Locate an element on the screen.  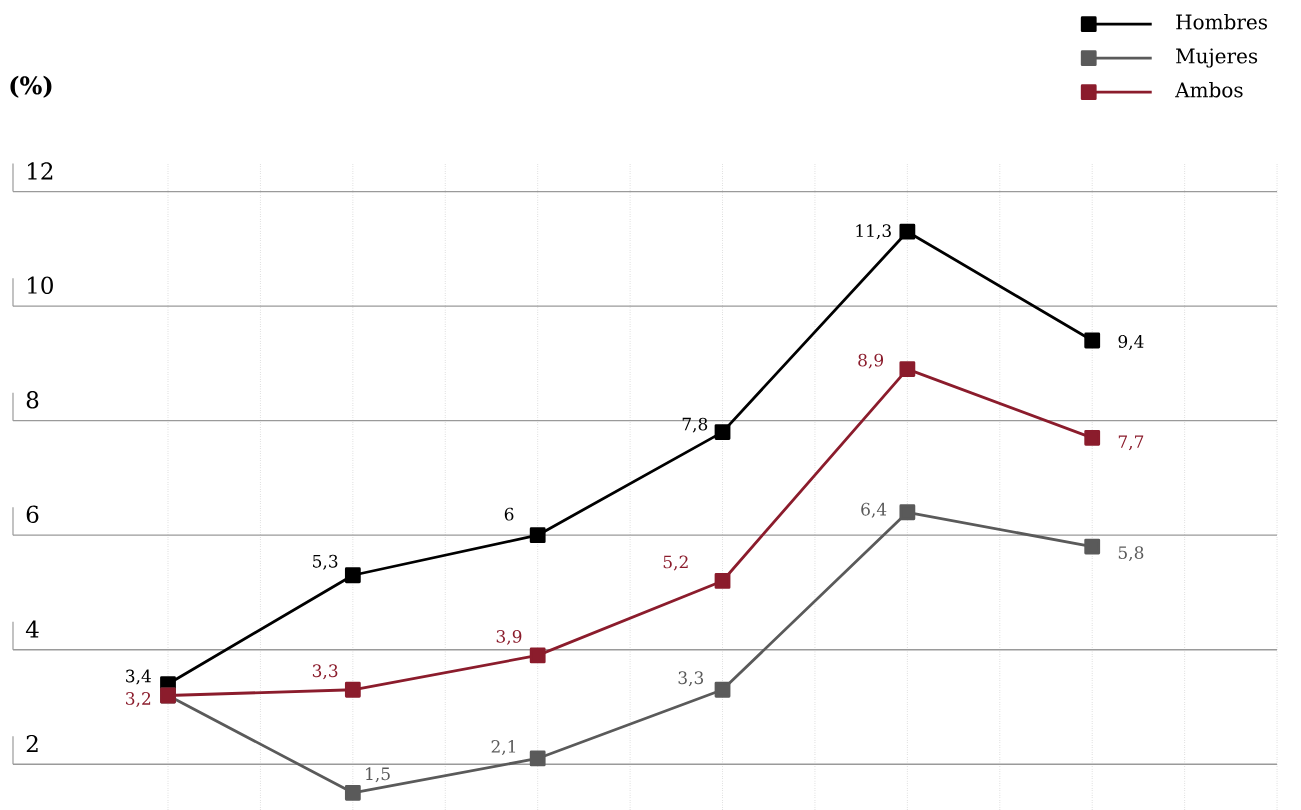
legend-label: Mujeres is located at coordinates (1217, 58).